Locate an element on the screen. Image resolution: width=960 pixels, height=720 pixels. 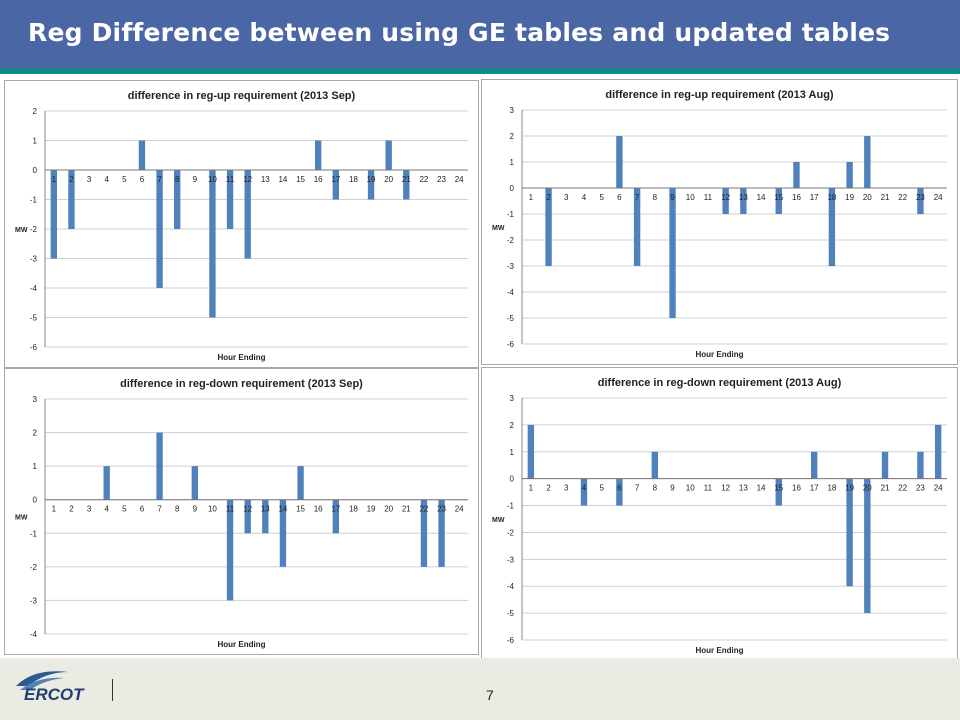
x-tick-label: 12 is located at coordinates (725, 197).